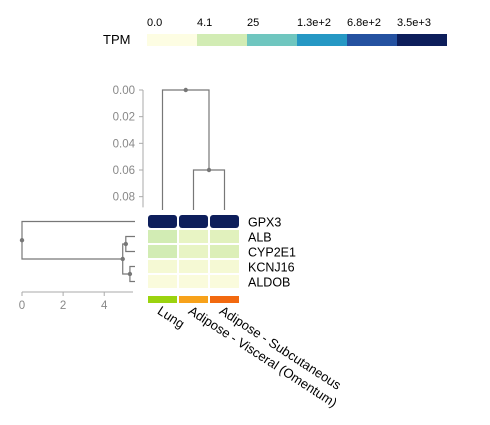 This screenshot has height=425, width=490. What do you see at coordinates (364, 23) in the screenshot?
I see `legend-tick-label: 6.8e+2` at bounding box center [364, 23].